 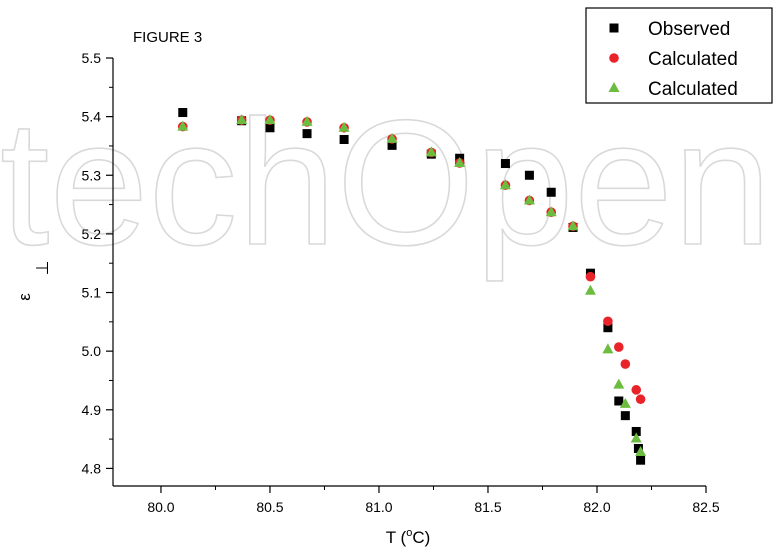 I want to click on x-axis-label: T (oC), so click(x=408, y=537).